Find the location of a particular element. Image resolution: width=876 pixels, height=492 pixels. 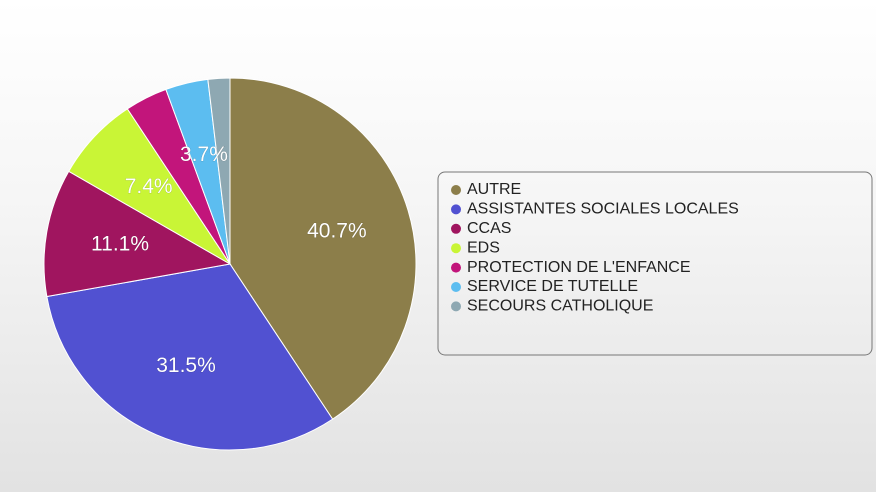

slice-label: 31.5% is located at coordinates (186, 365).